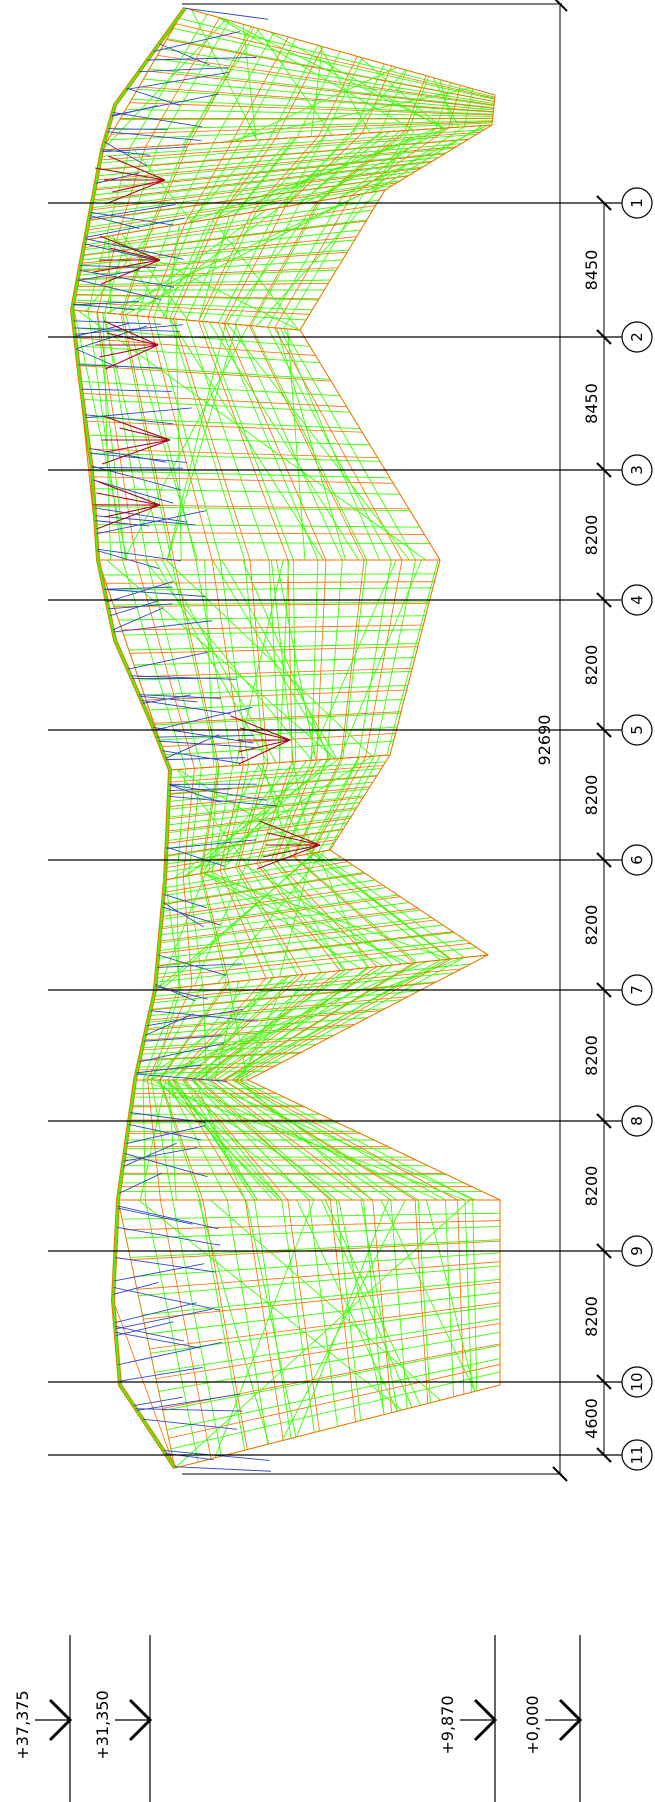 The image size is (655, 1802). What do you see at coordinates (544, 740) in the screenshot?
I see `total-dimension-label: 92690` at bounding box center [544, 740].